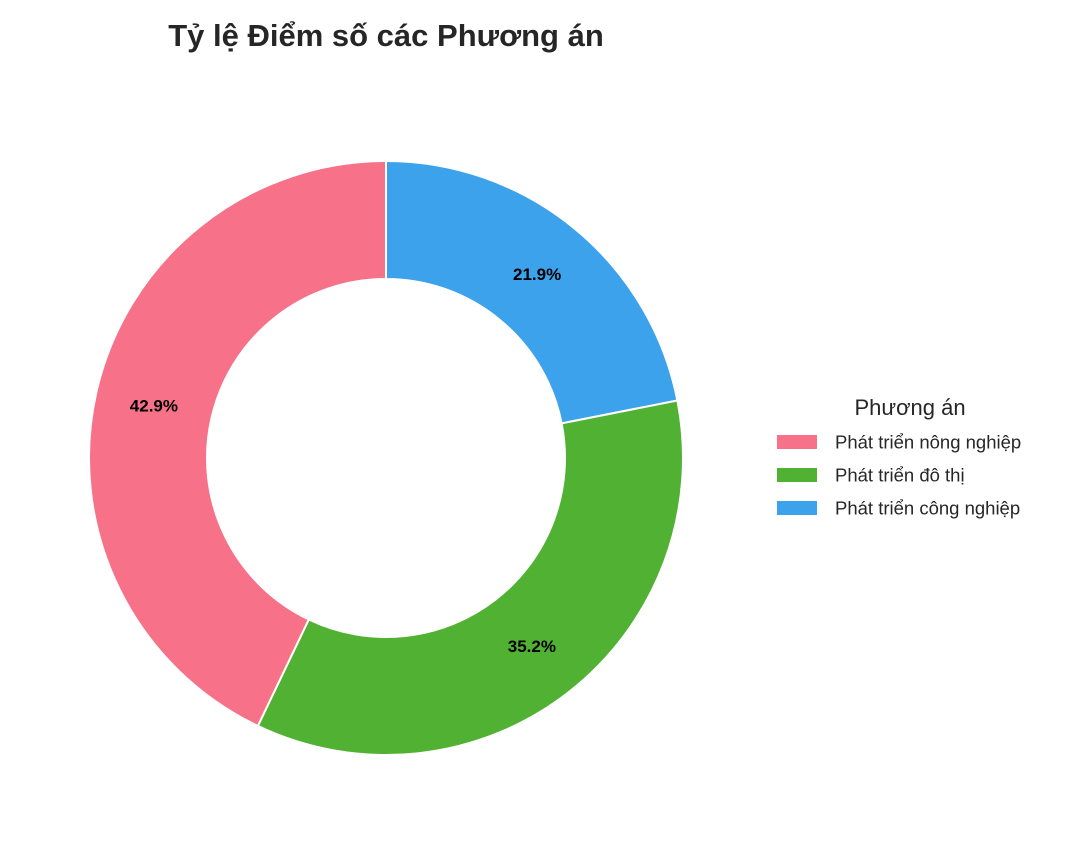 The image size is (1068, 845). What do you see at coordinates (909, 407) in the screenshot?
I see `legend-title: Phương án` at bounding box center [909, 407].